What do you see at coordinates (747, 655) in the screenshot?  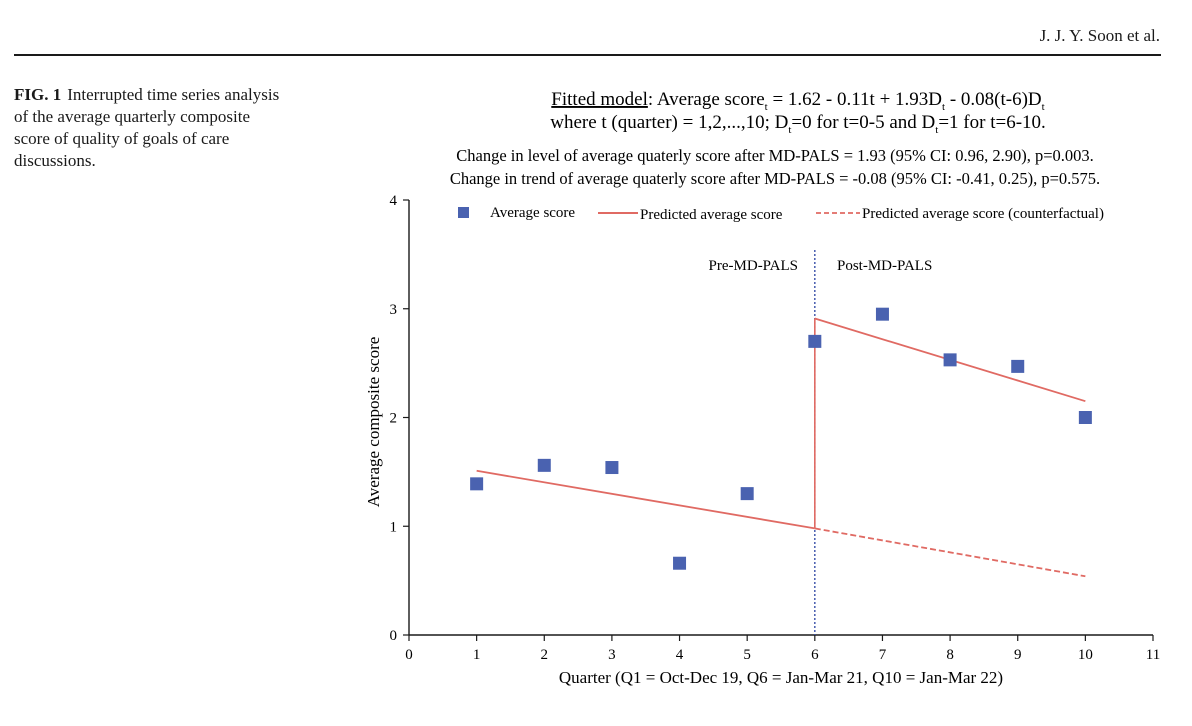 I see `x-tick-label: 5` at bounding box center [747, 655].